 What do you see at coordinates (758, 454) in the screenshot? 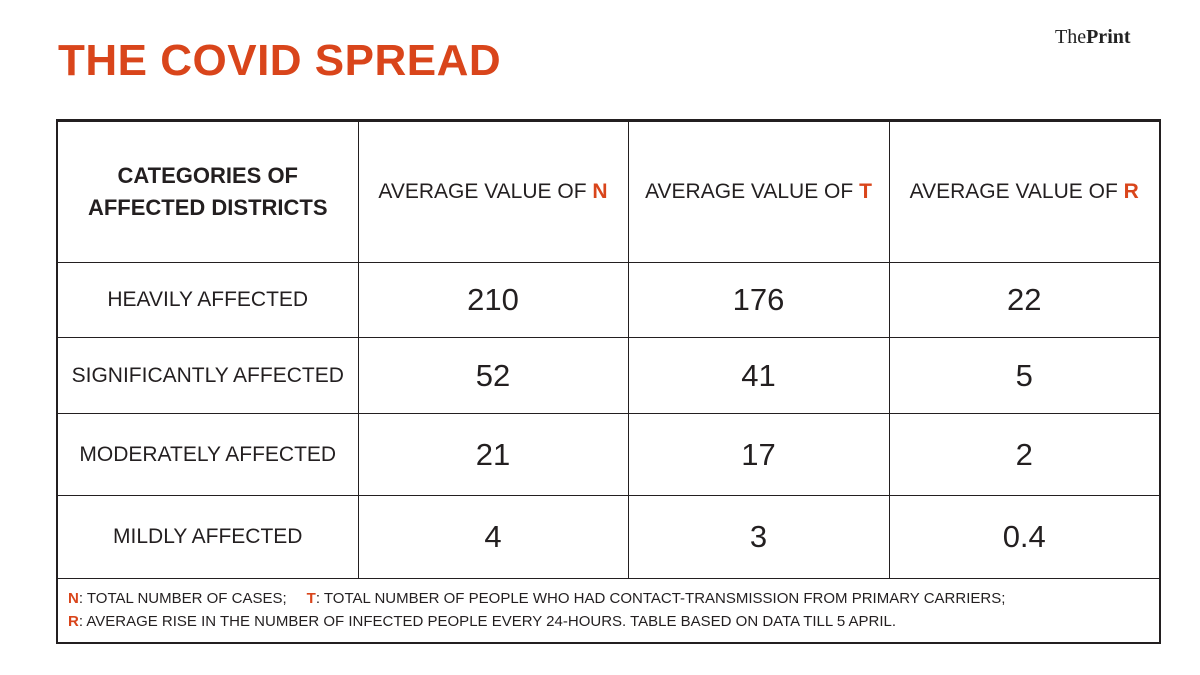
I see `value-cell: 17` at bounding box center [758, 454].